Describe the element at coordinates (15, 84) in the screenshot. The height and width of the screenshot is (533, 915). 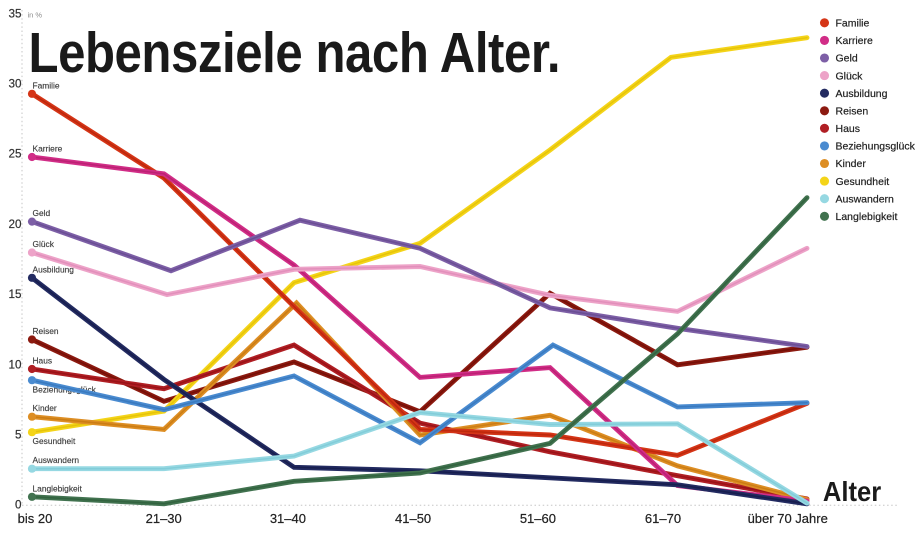
I see `svg-text: 30` at that location.